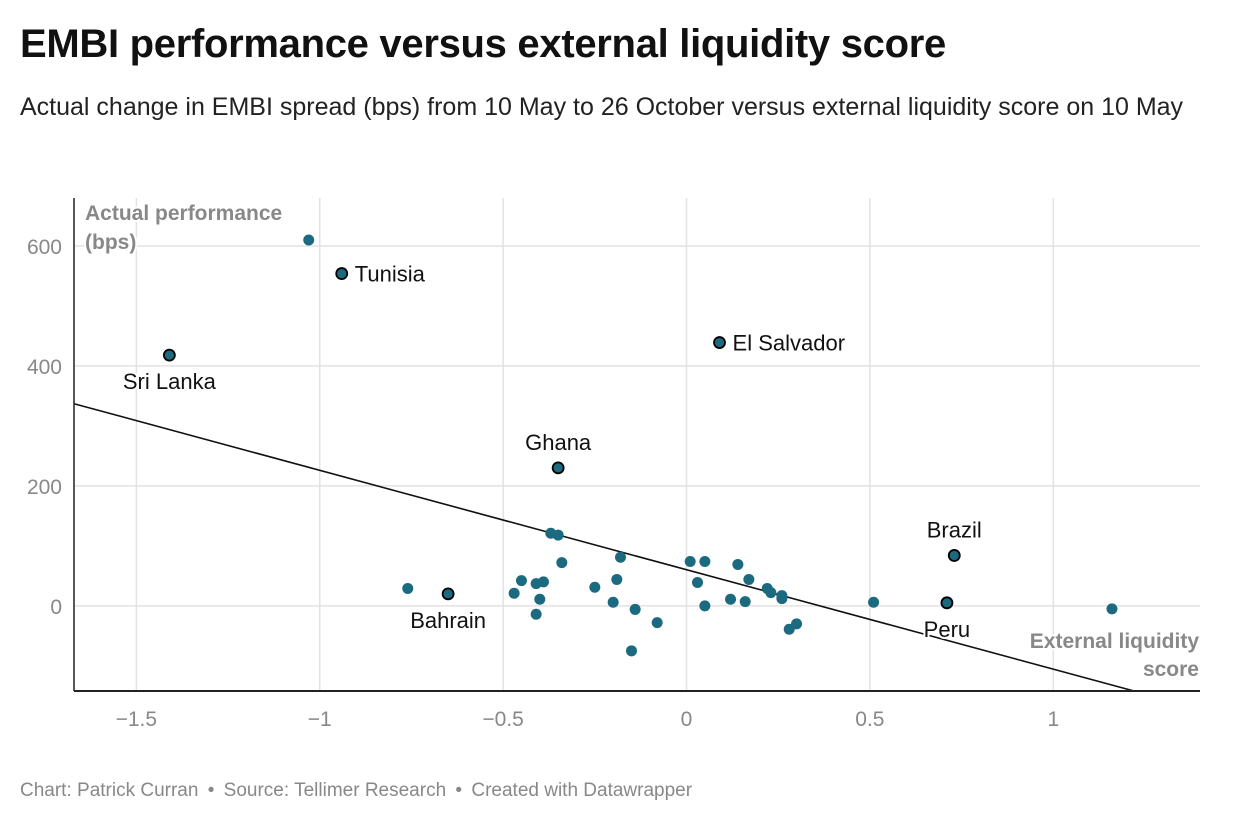  I want to click on chart-credit: Chart: Patrick Curran, so click(109, 790).